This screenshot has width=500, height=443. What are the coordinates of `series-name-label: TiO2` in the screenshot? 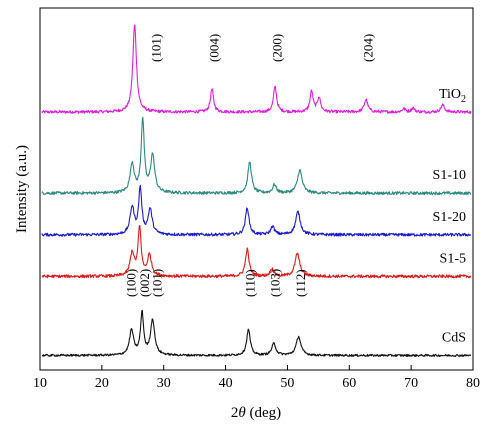 It's located at (452, 96).